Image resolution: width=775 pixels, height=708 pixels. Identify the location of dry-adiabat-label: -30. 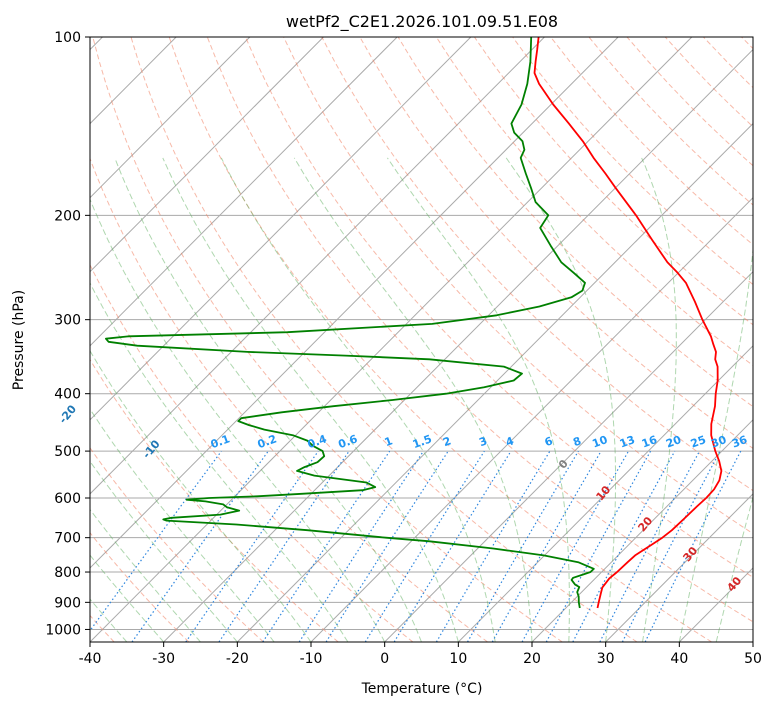
(0, 377).